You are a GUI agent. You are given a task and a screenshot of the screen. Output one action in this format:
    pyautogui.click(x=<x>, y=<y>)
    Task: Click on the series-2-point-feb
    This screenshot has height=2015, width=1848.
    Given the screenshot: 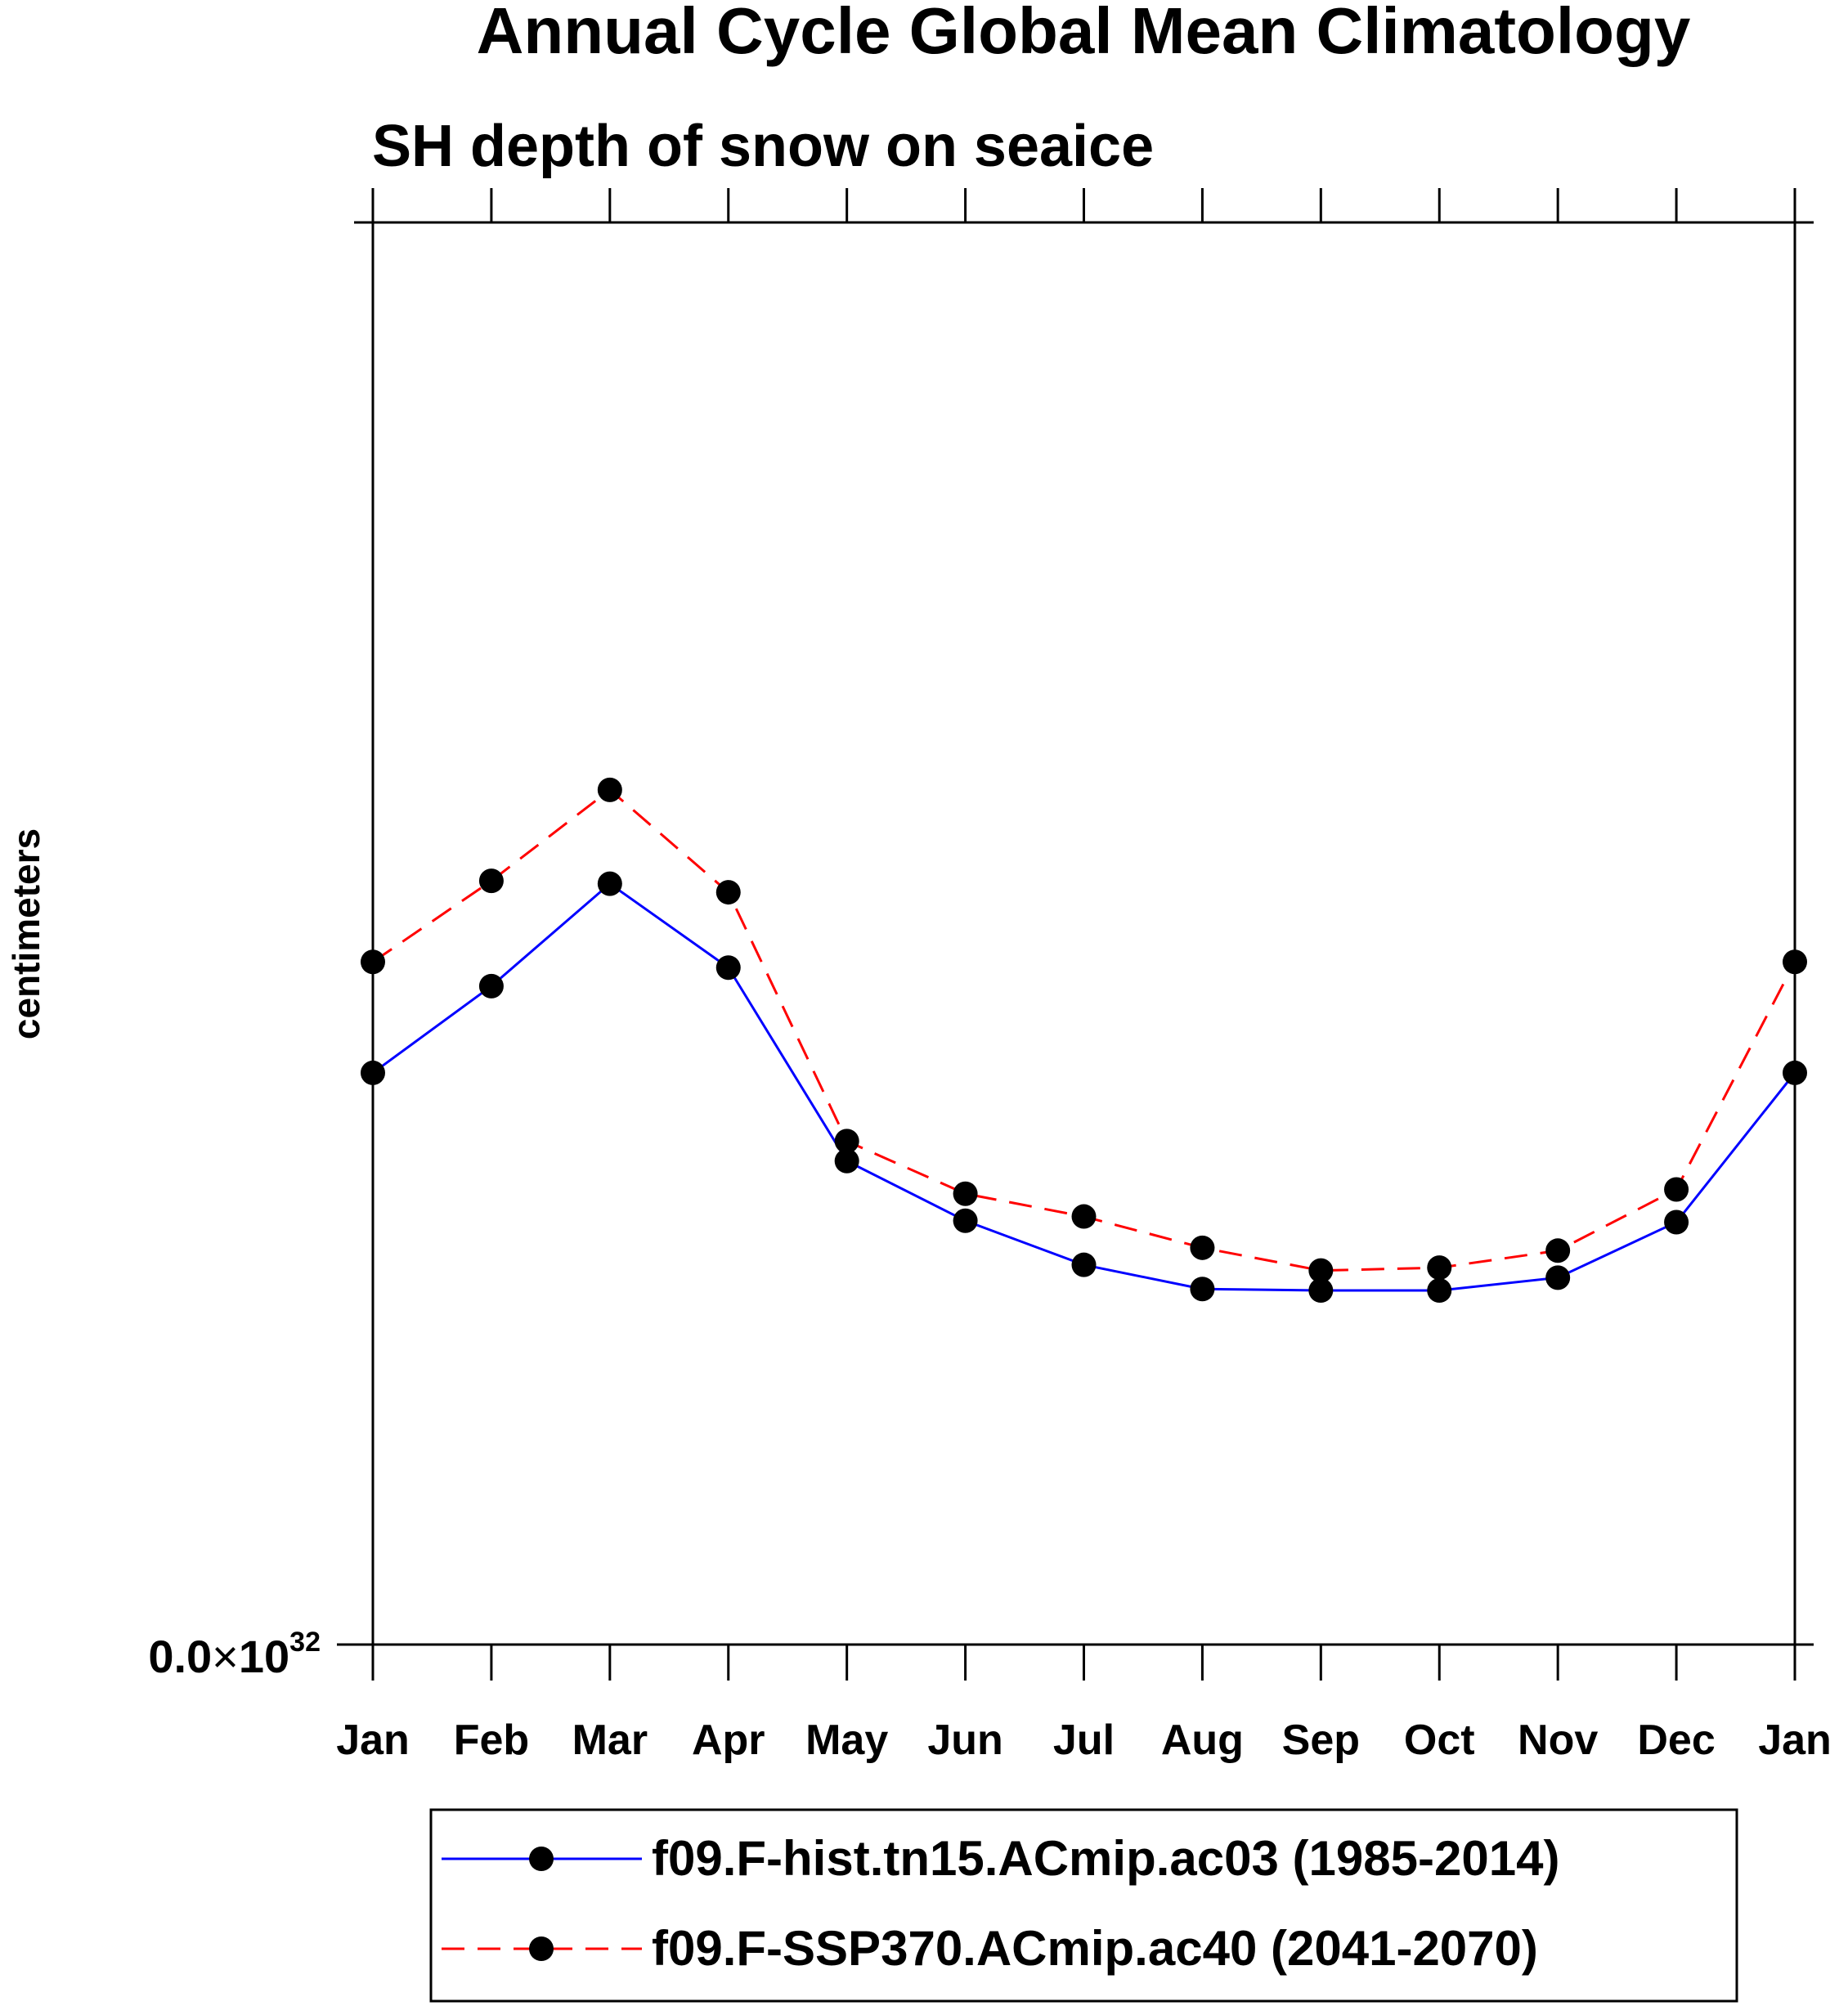 What is the action you would take?
    pyautogui.click(x=491, y=881)
    